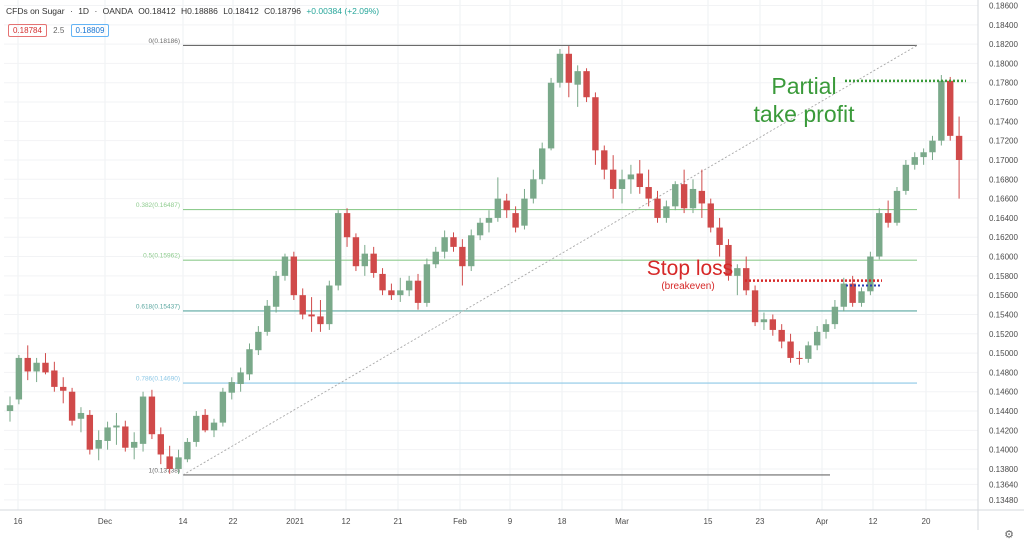 Image resolution: width=1024 pixels, height=547 pixels. What do you see at coordinates (1009, 535) in the screenshot?
I see `gear-icon: ⚙` at bounding box center [1009, 535].